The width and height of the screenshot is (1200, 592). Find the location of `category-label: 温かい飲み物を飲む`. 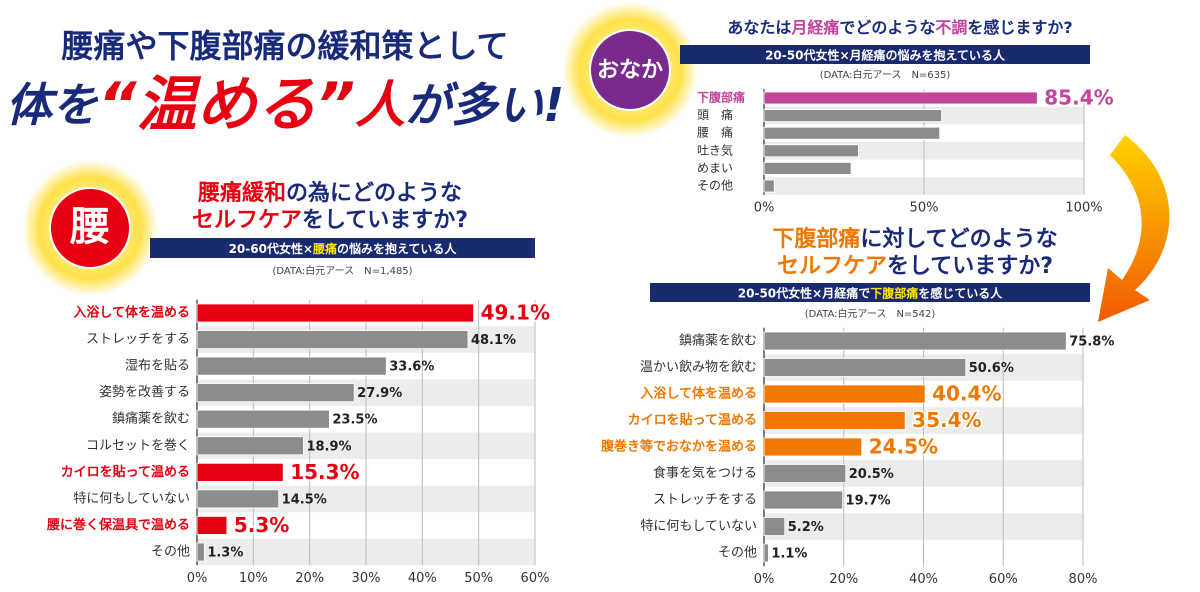

category-label: 温かい飲み物を飲む is located at coordinates (698, 367).